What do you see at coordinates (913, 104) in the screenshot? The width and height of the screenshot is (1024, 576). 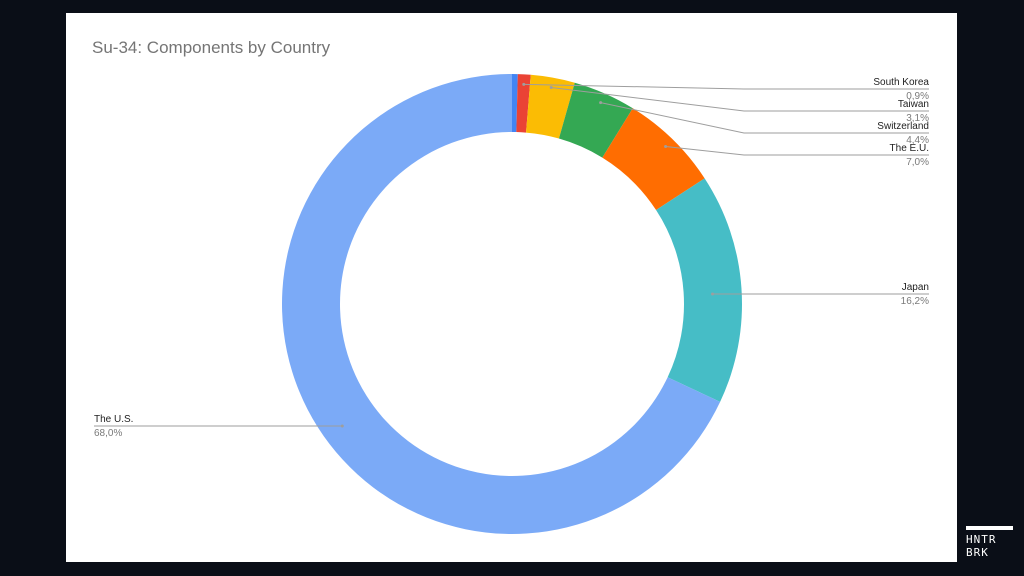 I see `label-name: Taiwan` at bounding box center [913, 104].